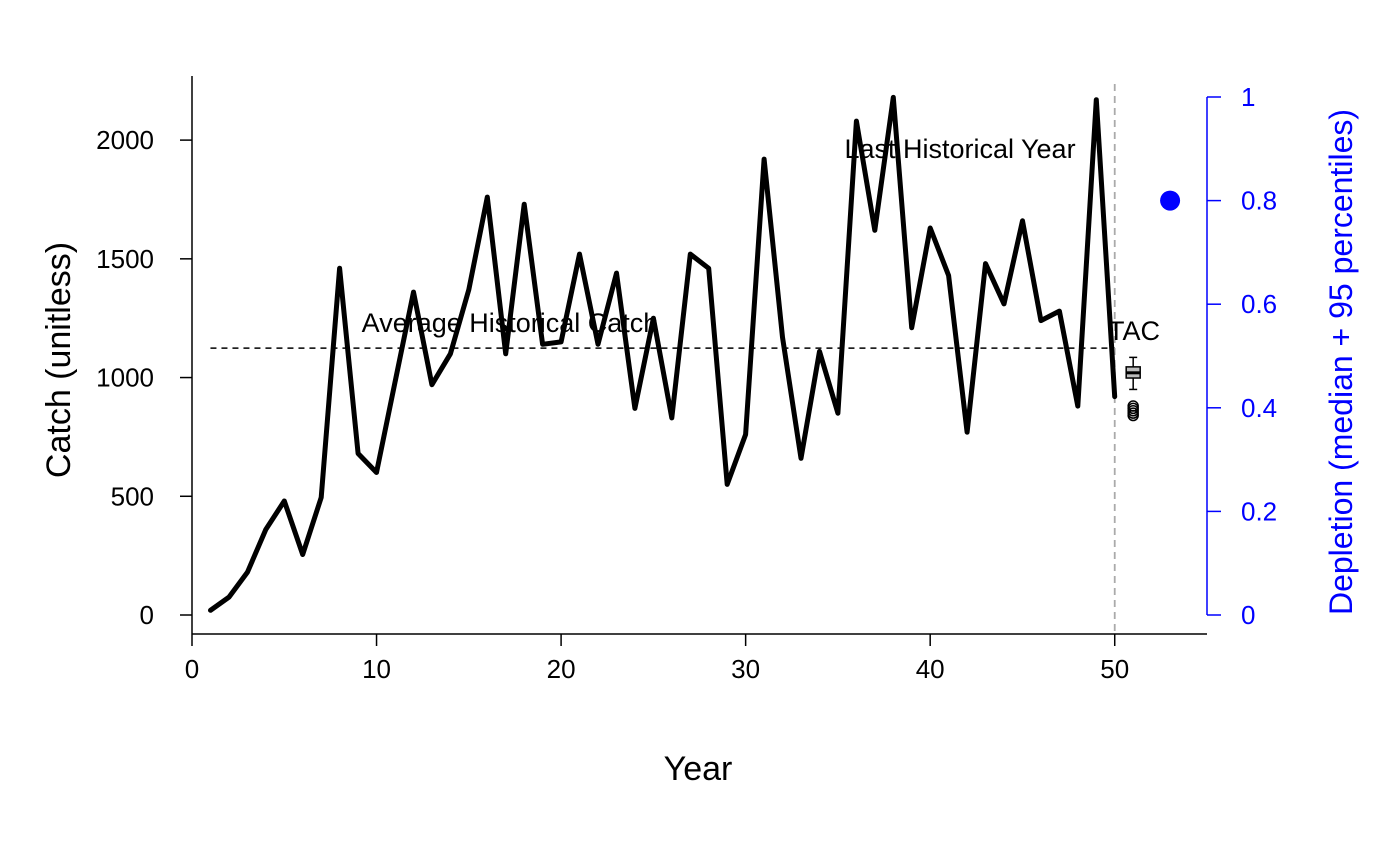  I want to click on x-tick-label: 30, so click(745, 669).